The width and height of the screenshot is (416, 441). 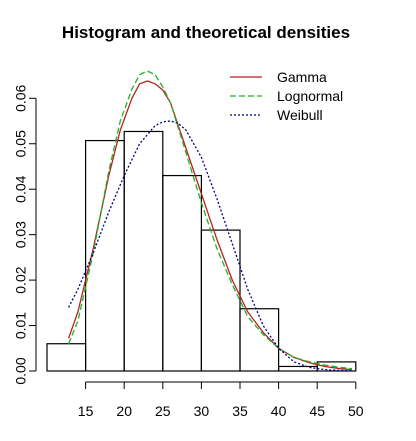 I want to click on y-tick-label: 0.03, so click(x=21, y=234).